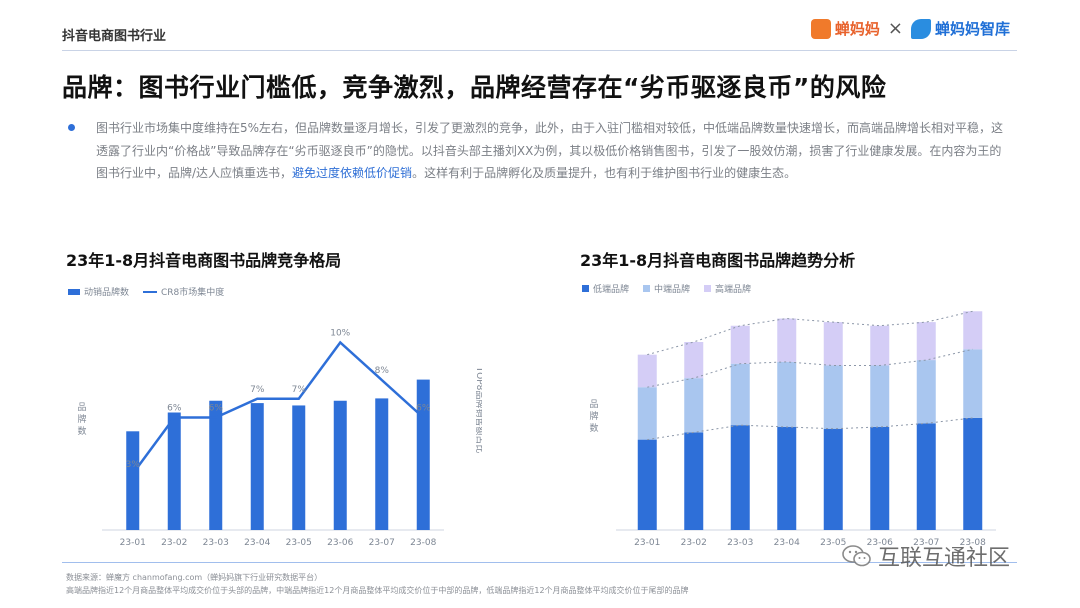 The height and width of the screenshot is (608, 1080). I want to click on top-bar: 抖音电商图书行业 蝉妈妈 × 蝉妈妈智库, so click(540, 25).